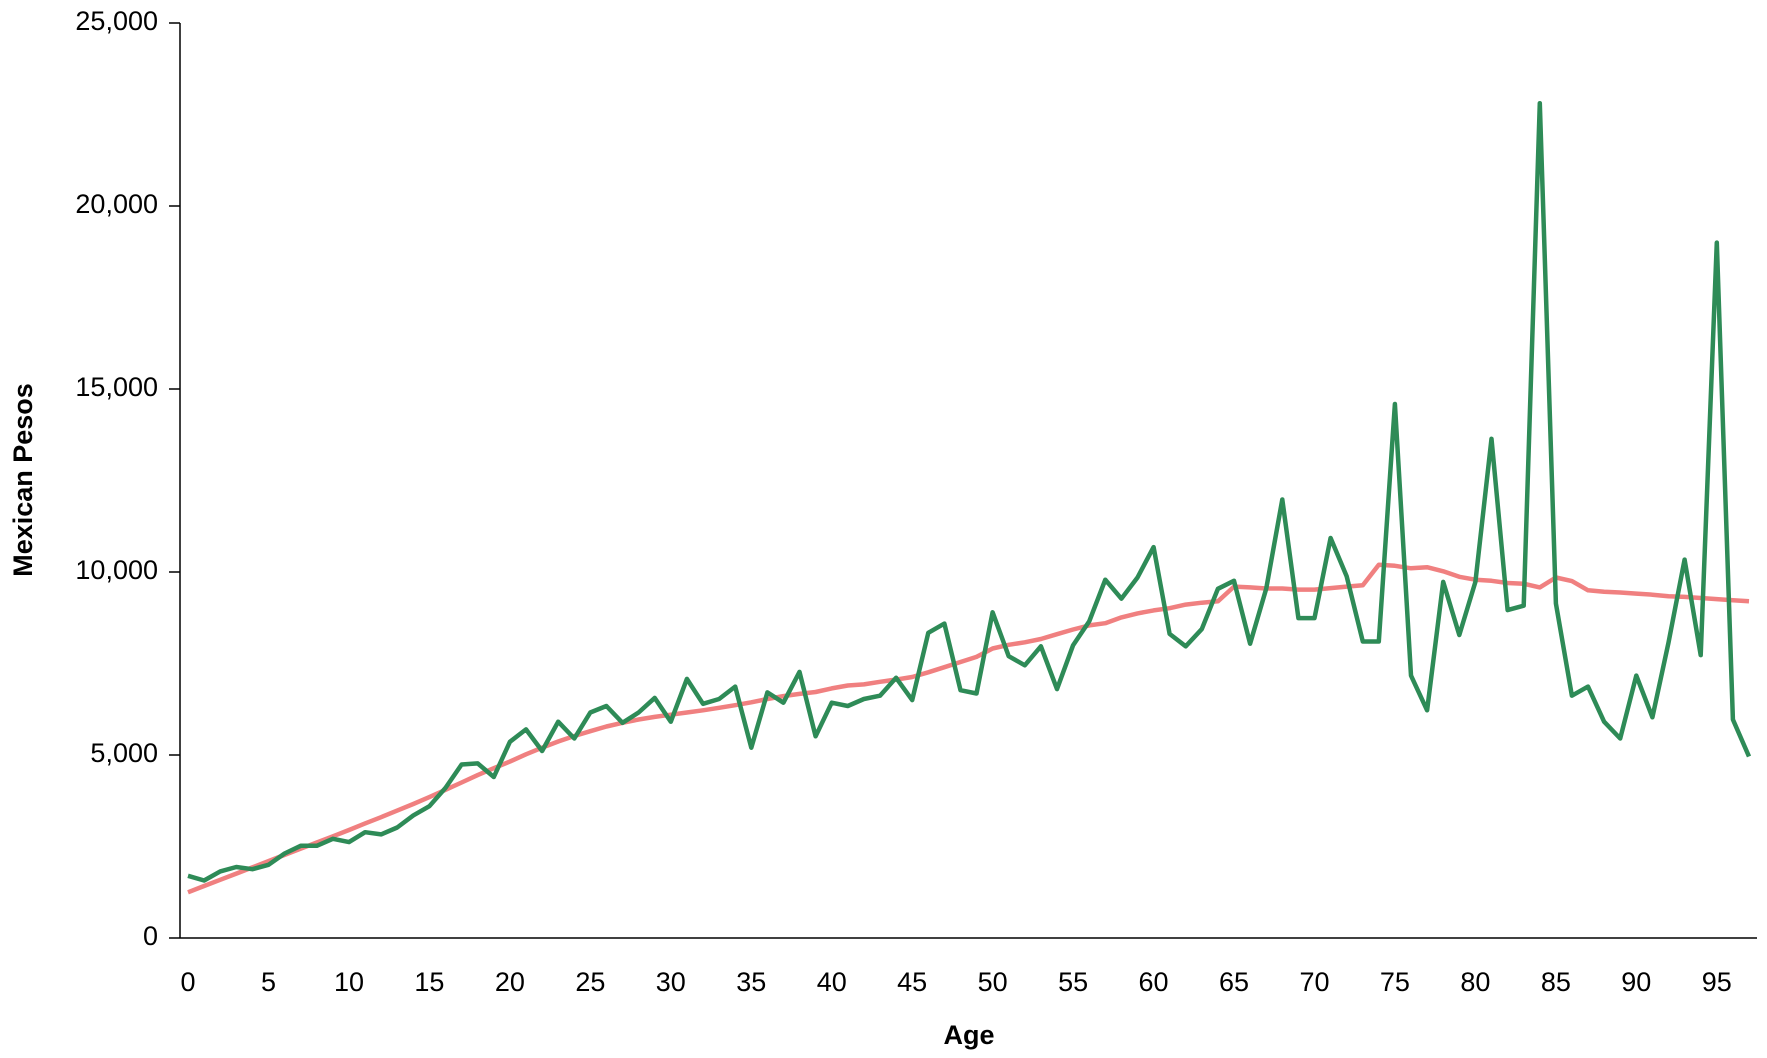  What do you see at coordinates (349, 982) in the screenshot?
I see `x-tick-label: 10` at bounding box center [349, 982].